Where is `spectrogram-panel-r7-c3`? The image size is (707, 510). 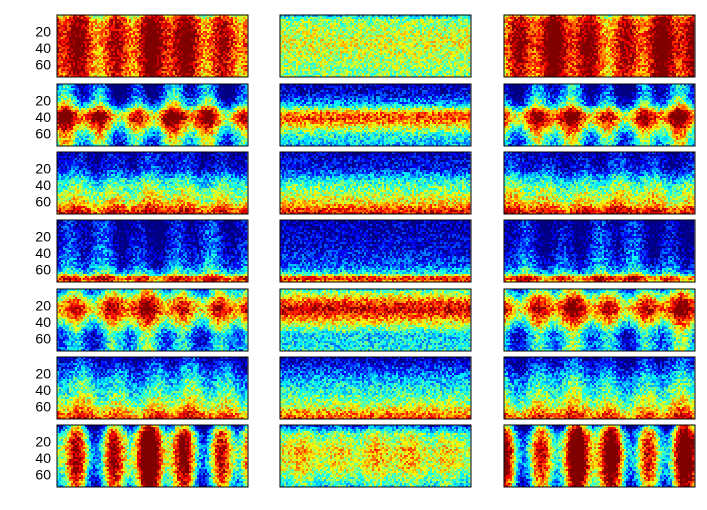
spectrogram-panel-r7-c3 is located at coordinates (599, 456).